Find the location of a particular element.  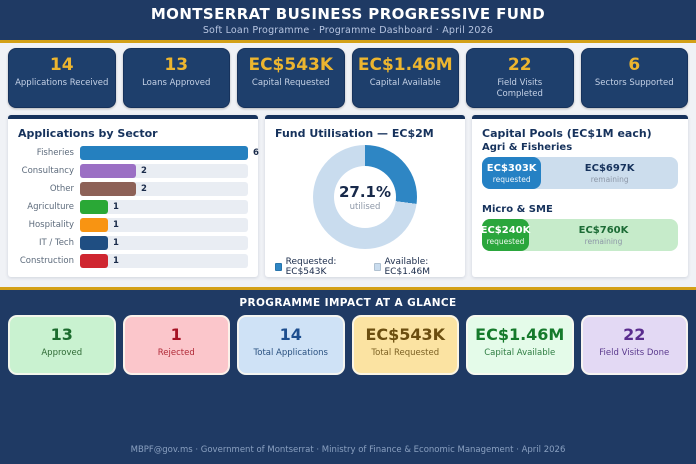

legend-available-label: Available: EC$1.46M is located at coordinates (407, 267).